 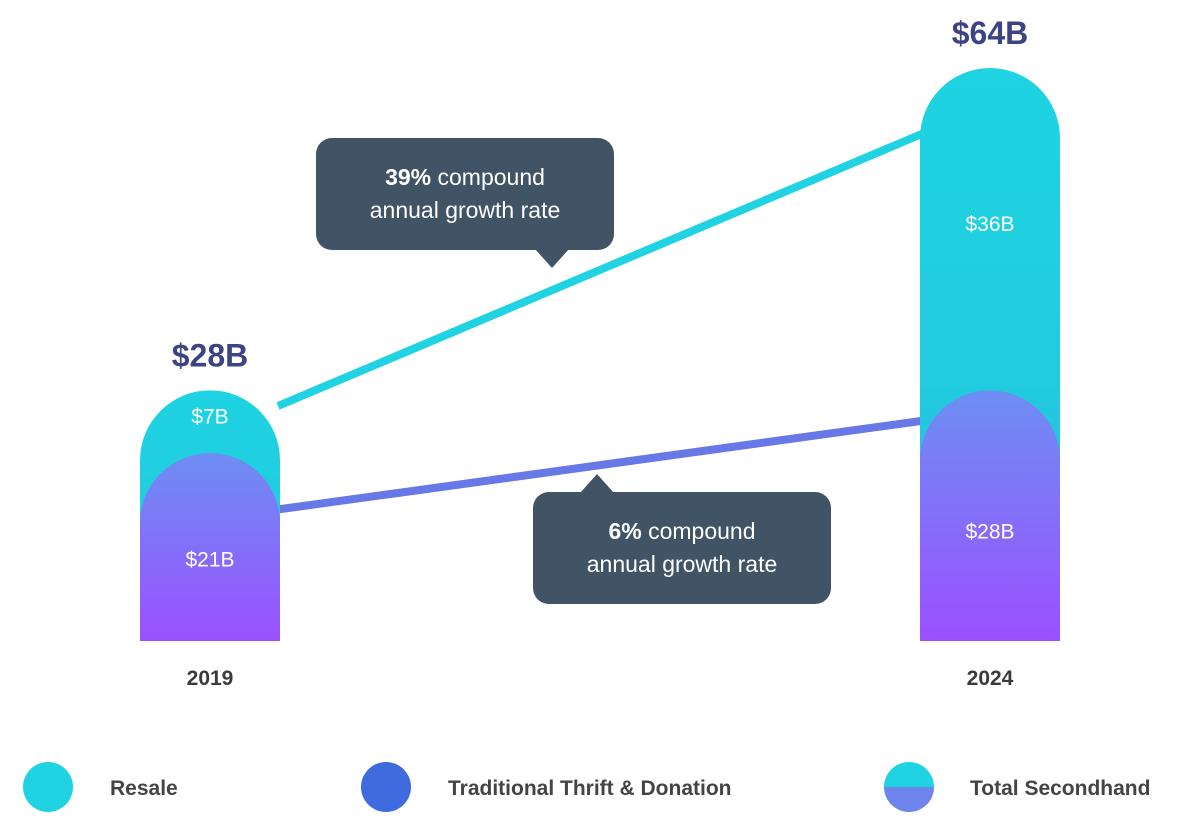 I want to click on callout-resale-cagr-box, so click(x=465, y=194).